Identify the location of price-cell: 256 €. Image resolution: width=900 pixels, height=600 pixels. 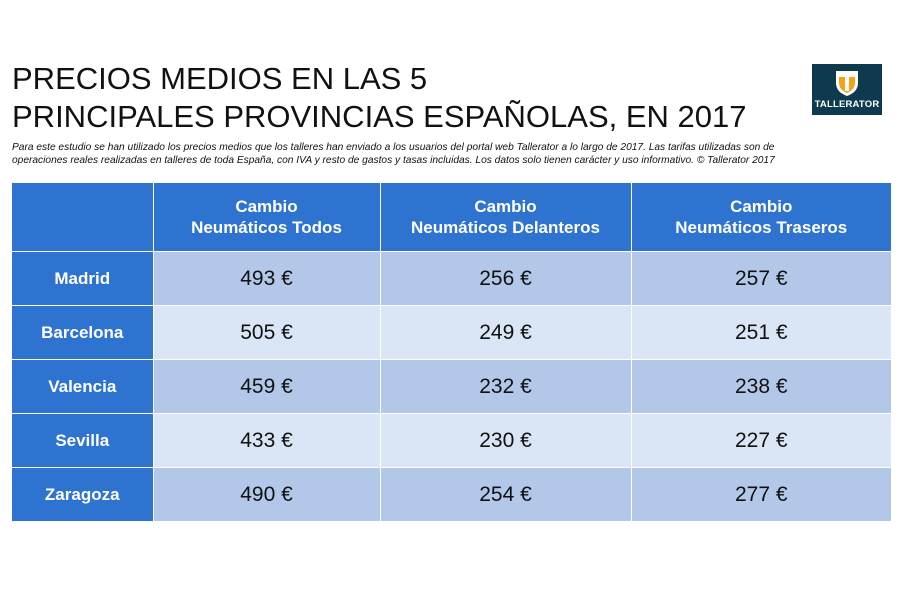
(506, 278).